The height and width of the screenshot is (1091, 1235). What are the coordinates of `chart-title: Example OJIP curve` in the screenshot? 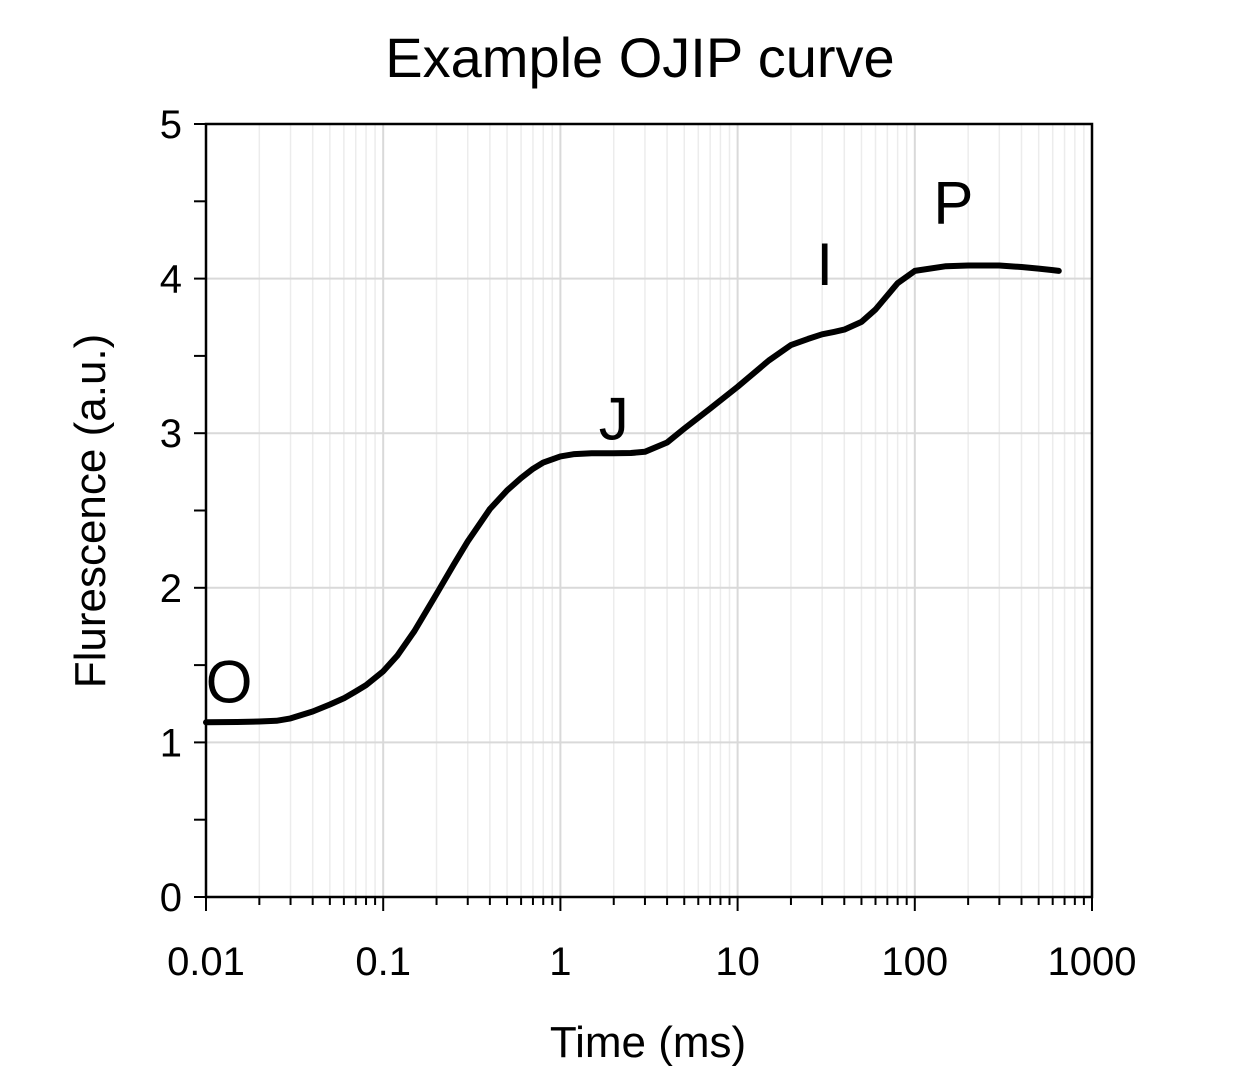 It's located at (639, 57).